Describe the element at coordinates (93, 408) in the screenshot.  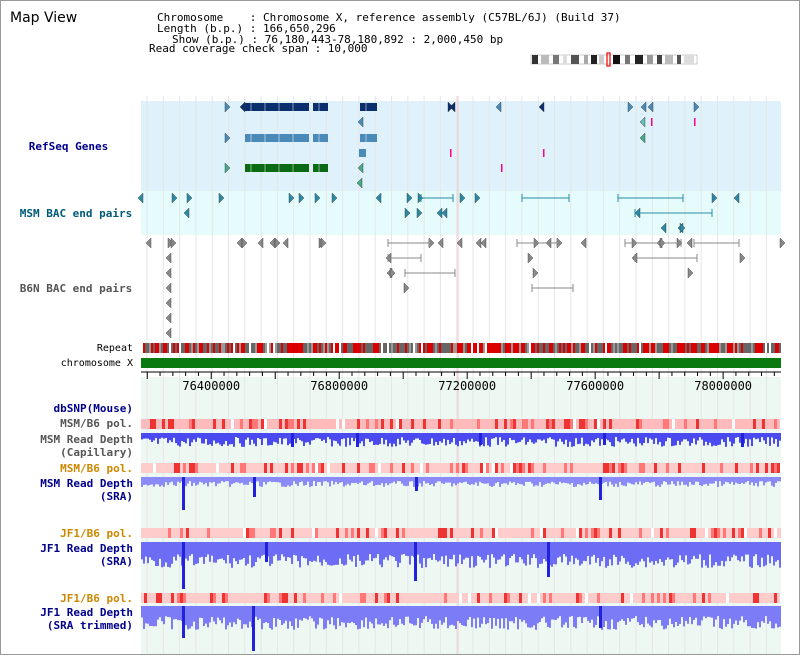
I see `track-label-dbsnp: dbSNP(Mouse)` at that location.